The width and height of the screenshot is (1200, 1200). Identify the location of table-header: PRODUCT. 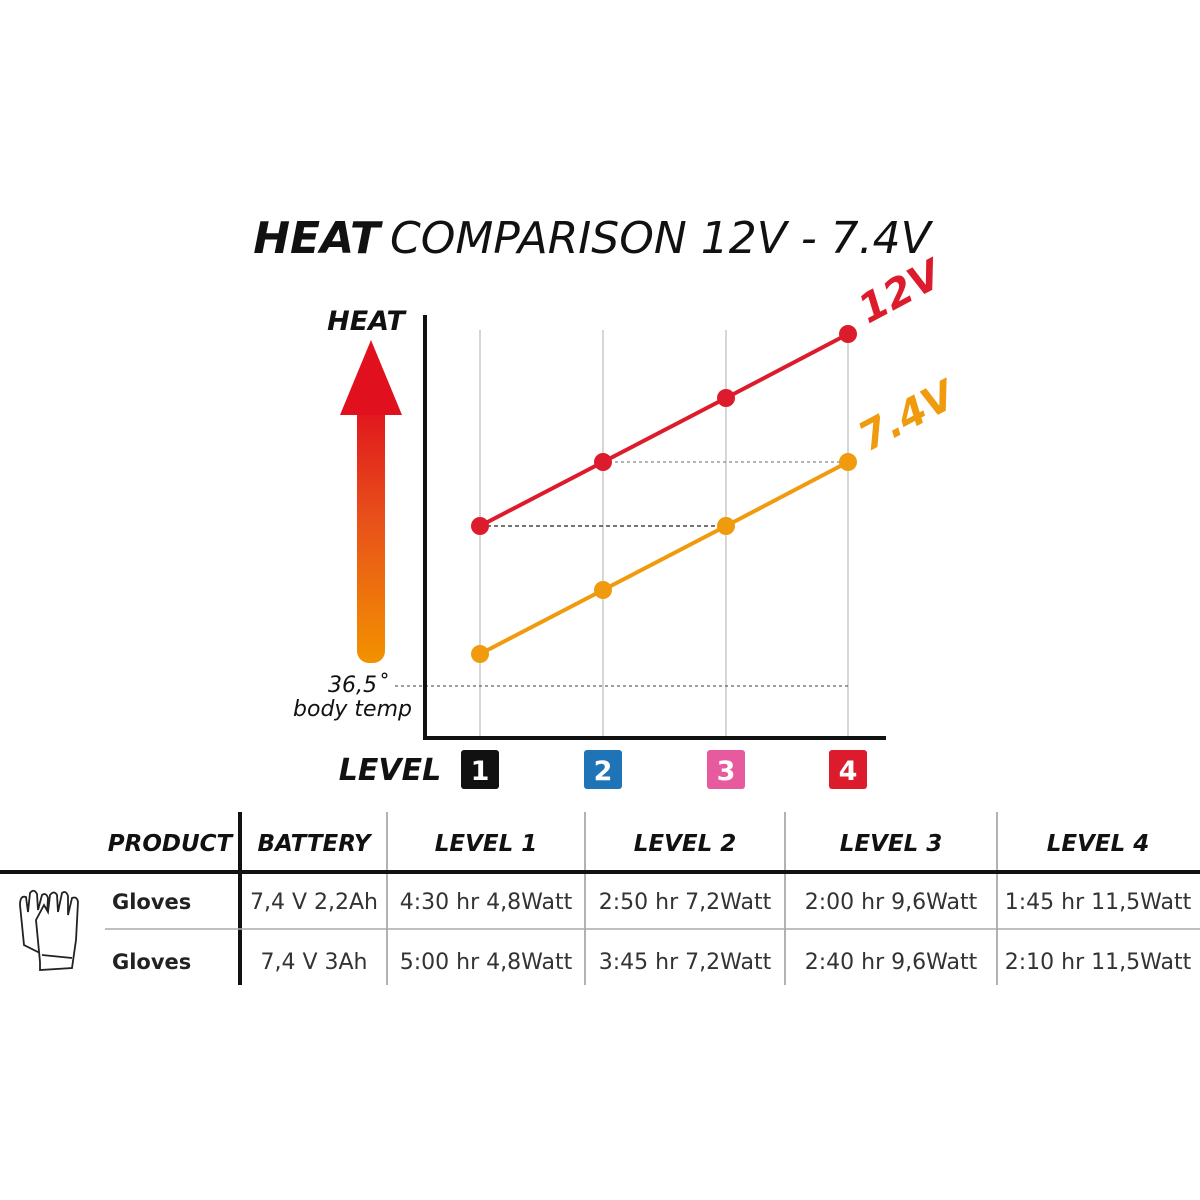
(171, 844).